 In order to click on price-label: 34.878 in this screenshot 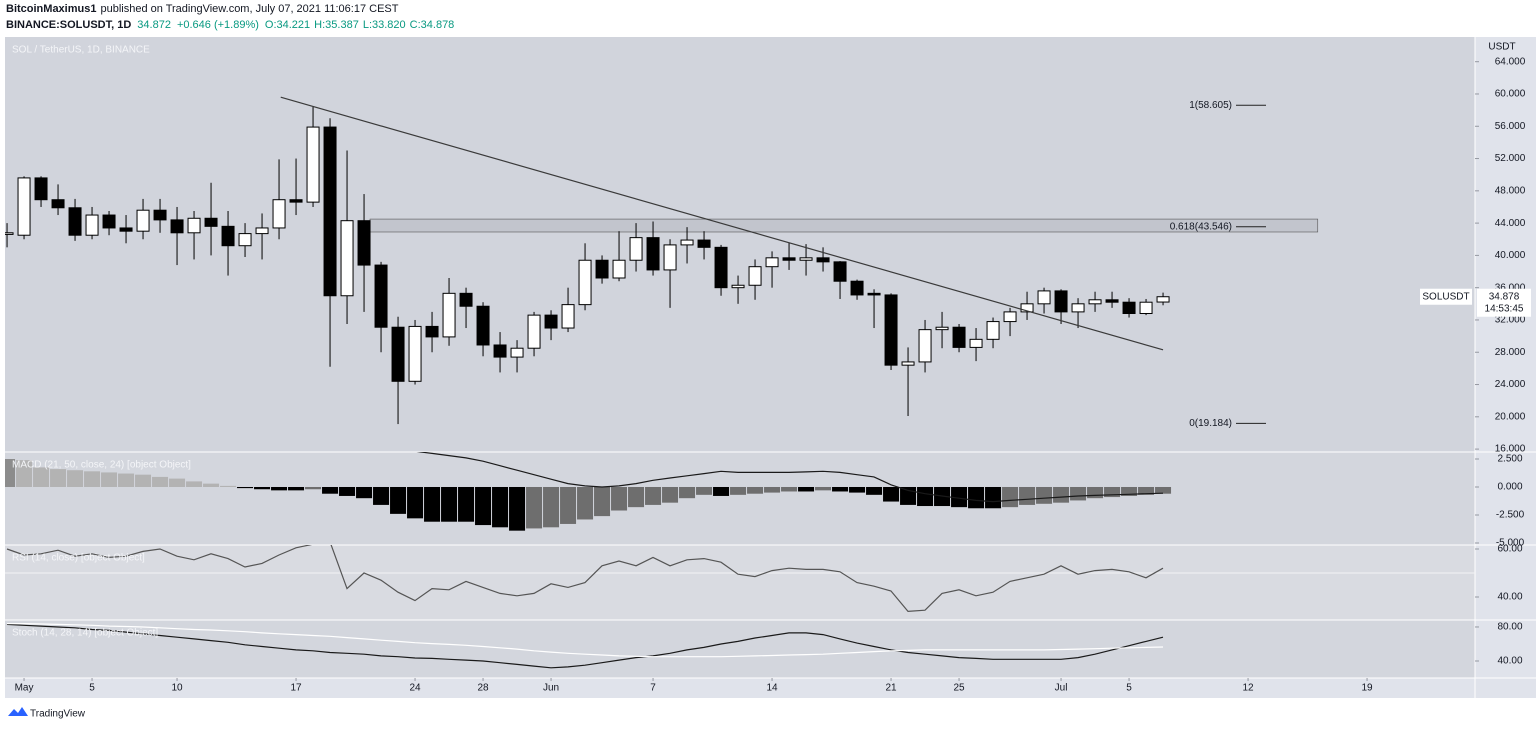, I will do `click(1504, 296)`.